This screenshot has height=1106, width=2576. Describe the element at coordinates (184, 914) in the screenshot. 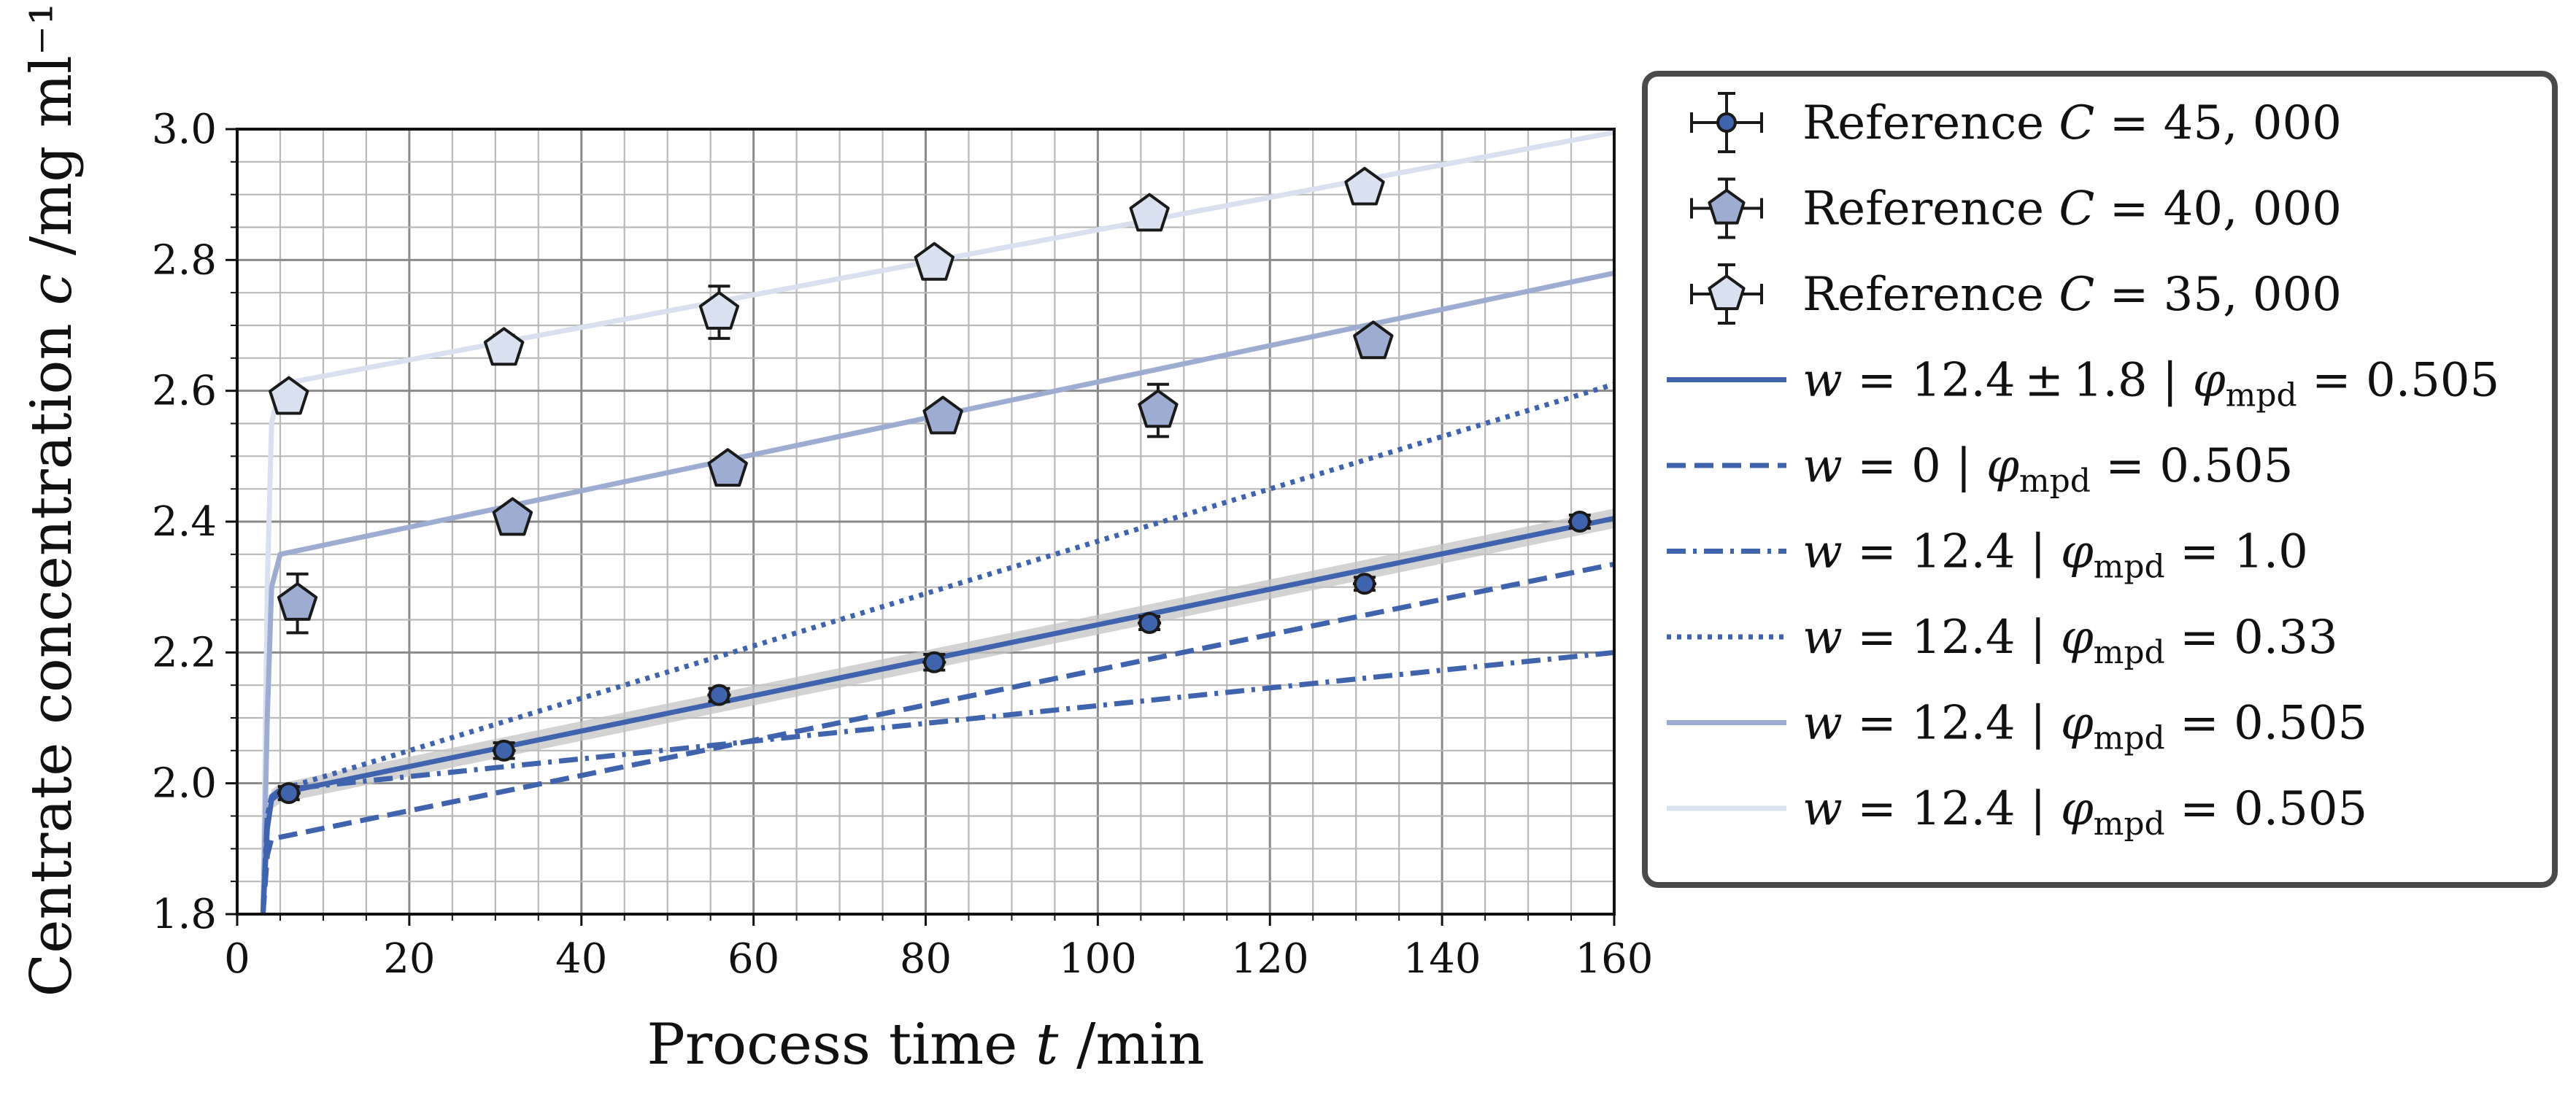

I see `y-tick-label: 1.8` at that location.